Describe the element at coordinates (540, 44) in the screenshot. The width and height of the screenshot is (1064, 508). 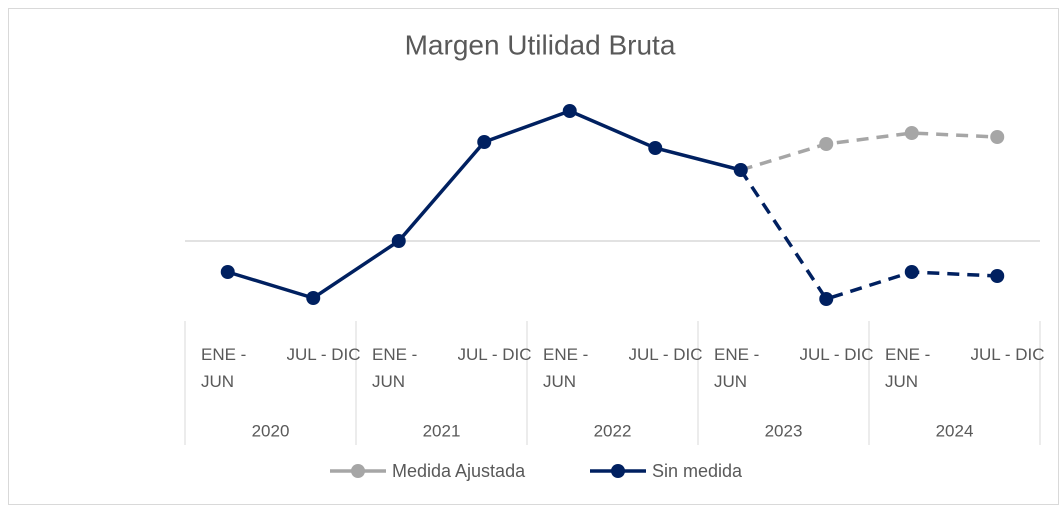
I see `chart-title: Margen Utilidad Bruta` at that location.